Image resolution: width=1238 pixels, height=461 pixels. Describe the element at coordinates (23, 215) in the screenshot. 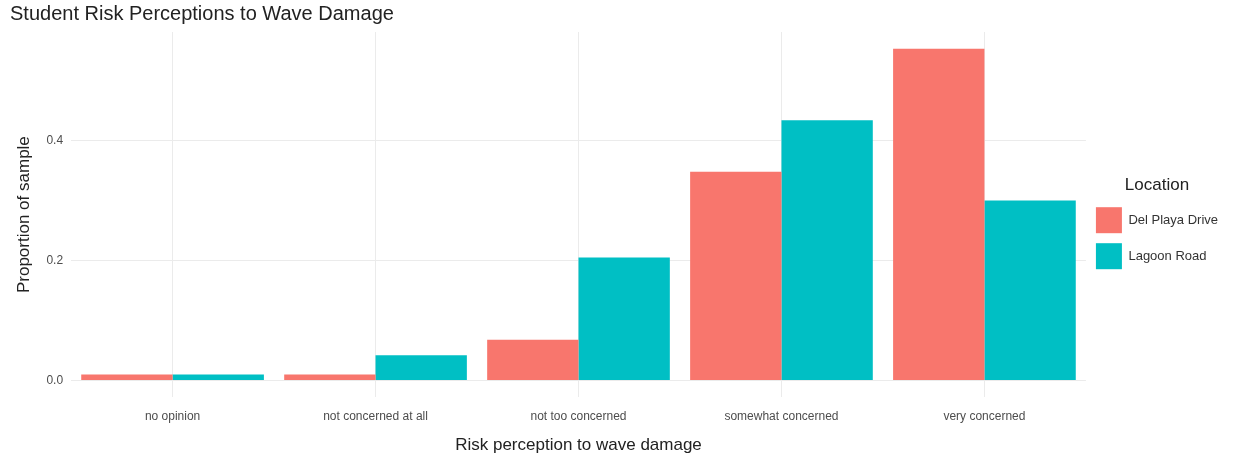

I see `y-axis-title: Proportion of sample` at that location.